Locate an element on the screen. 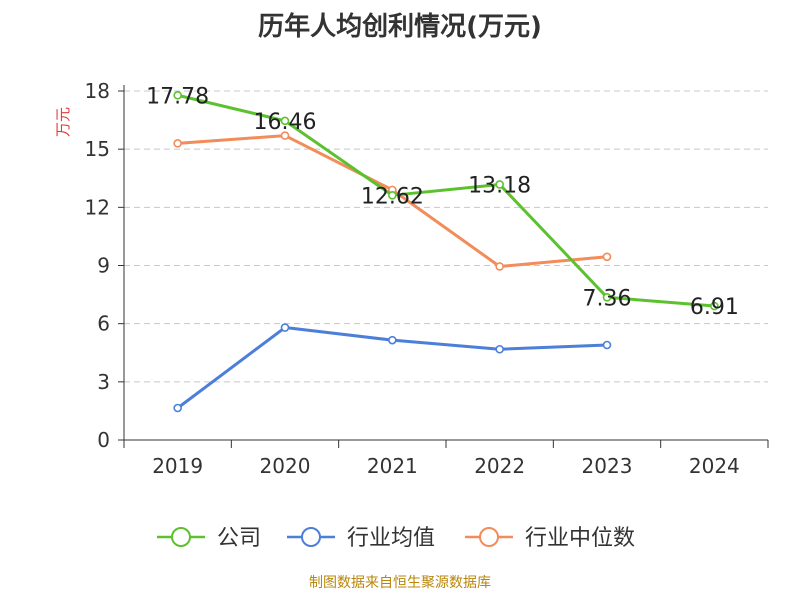 This screenshot has width=800, height=600. x-tick-label: 2019 is located at coordinates (177, 466).